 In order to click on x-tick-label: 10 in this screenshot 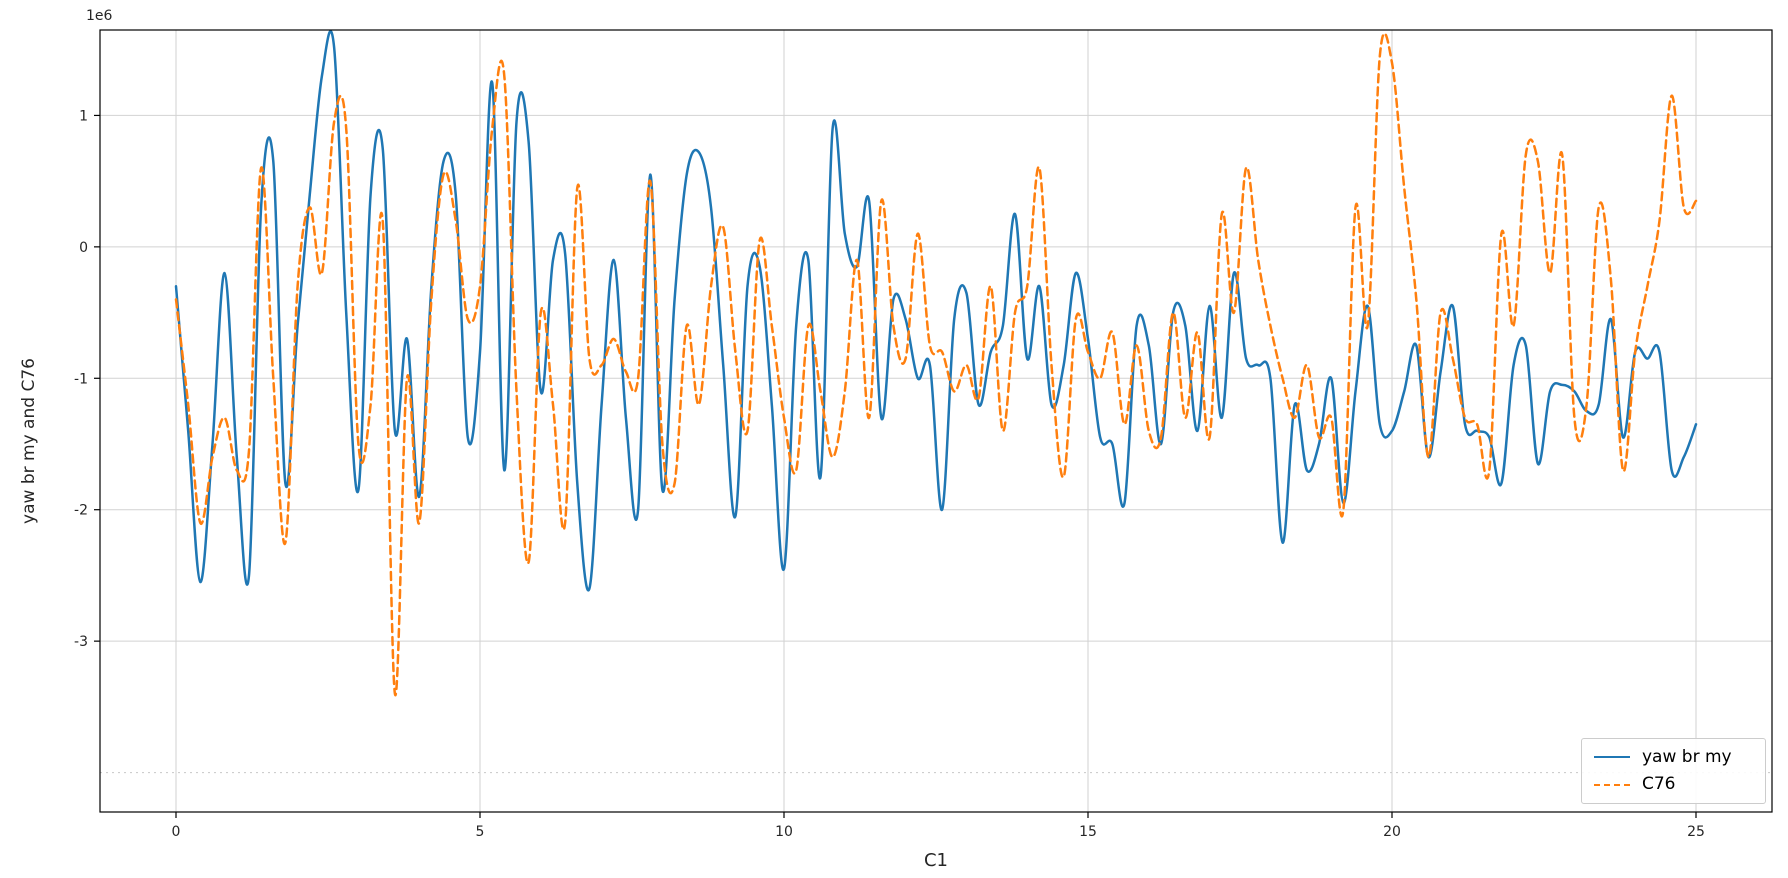, I will do `click(784, 832)`.